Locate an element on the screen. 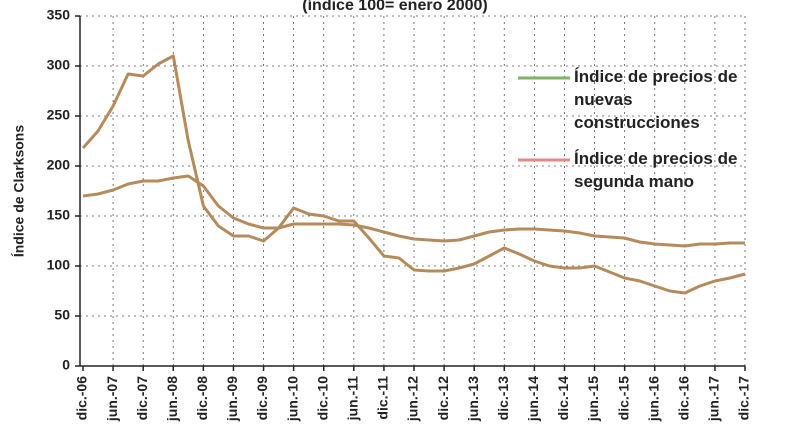  y-tick-label: 350 is located at coordinates (59, 15).